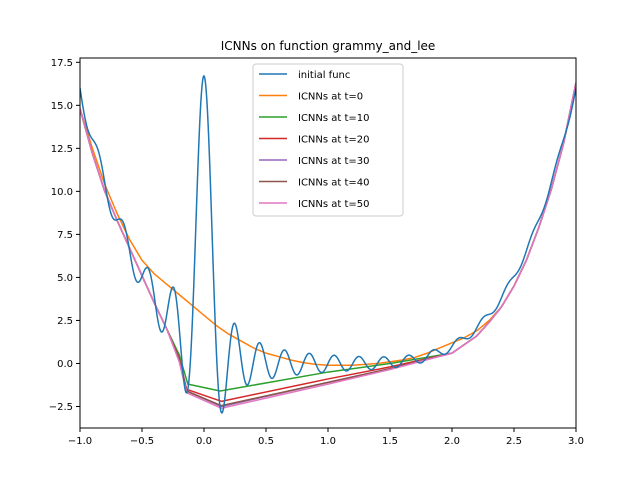  I want to click on y-tick-label: 10.0, so click(62, 192).